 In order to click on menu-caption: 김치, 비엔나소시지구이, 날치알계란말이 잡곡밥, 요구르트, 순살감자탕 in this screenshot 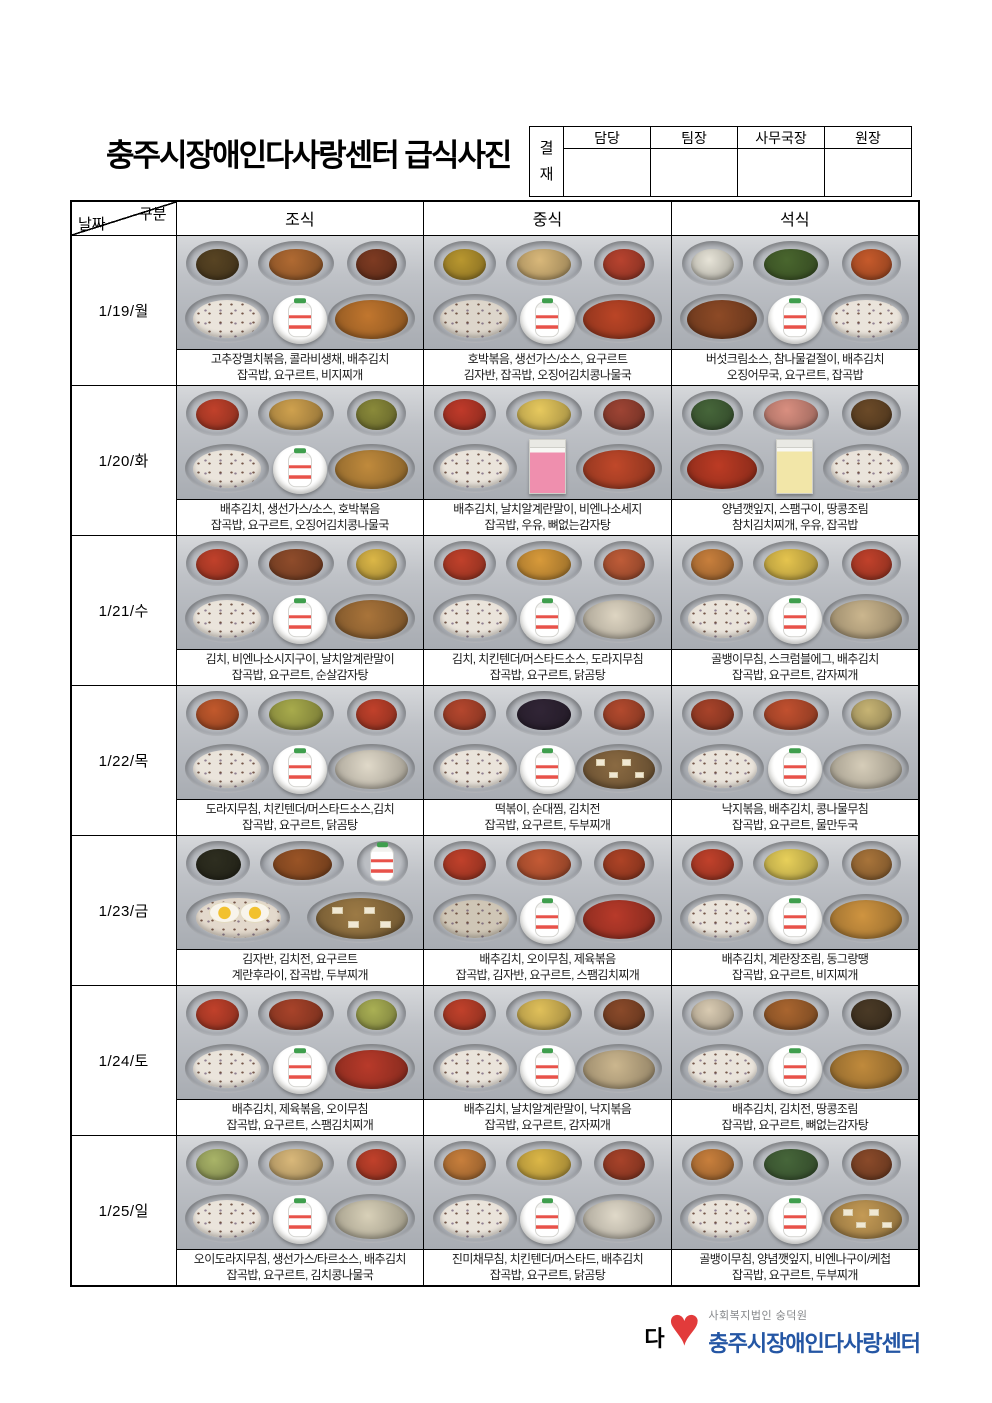, I will do `click(300, 667)`.